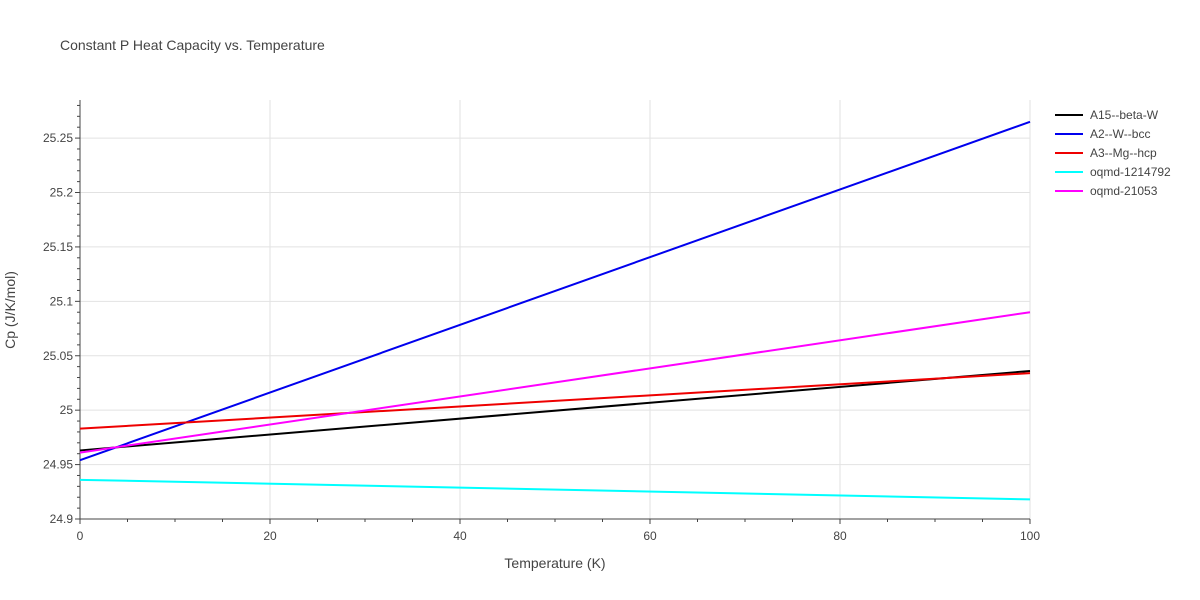 This screenshot has width=1200, height=600. I want to click on series-line-a3-mg-hcp, so click(555, 401).